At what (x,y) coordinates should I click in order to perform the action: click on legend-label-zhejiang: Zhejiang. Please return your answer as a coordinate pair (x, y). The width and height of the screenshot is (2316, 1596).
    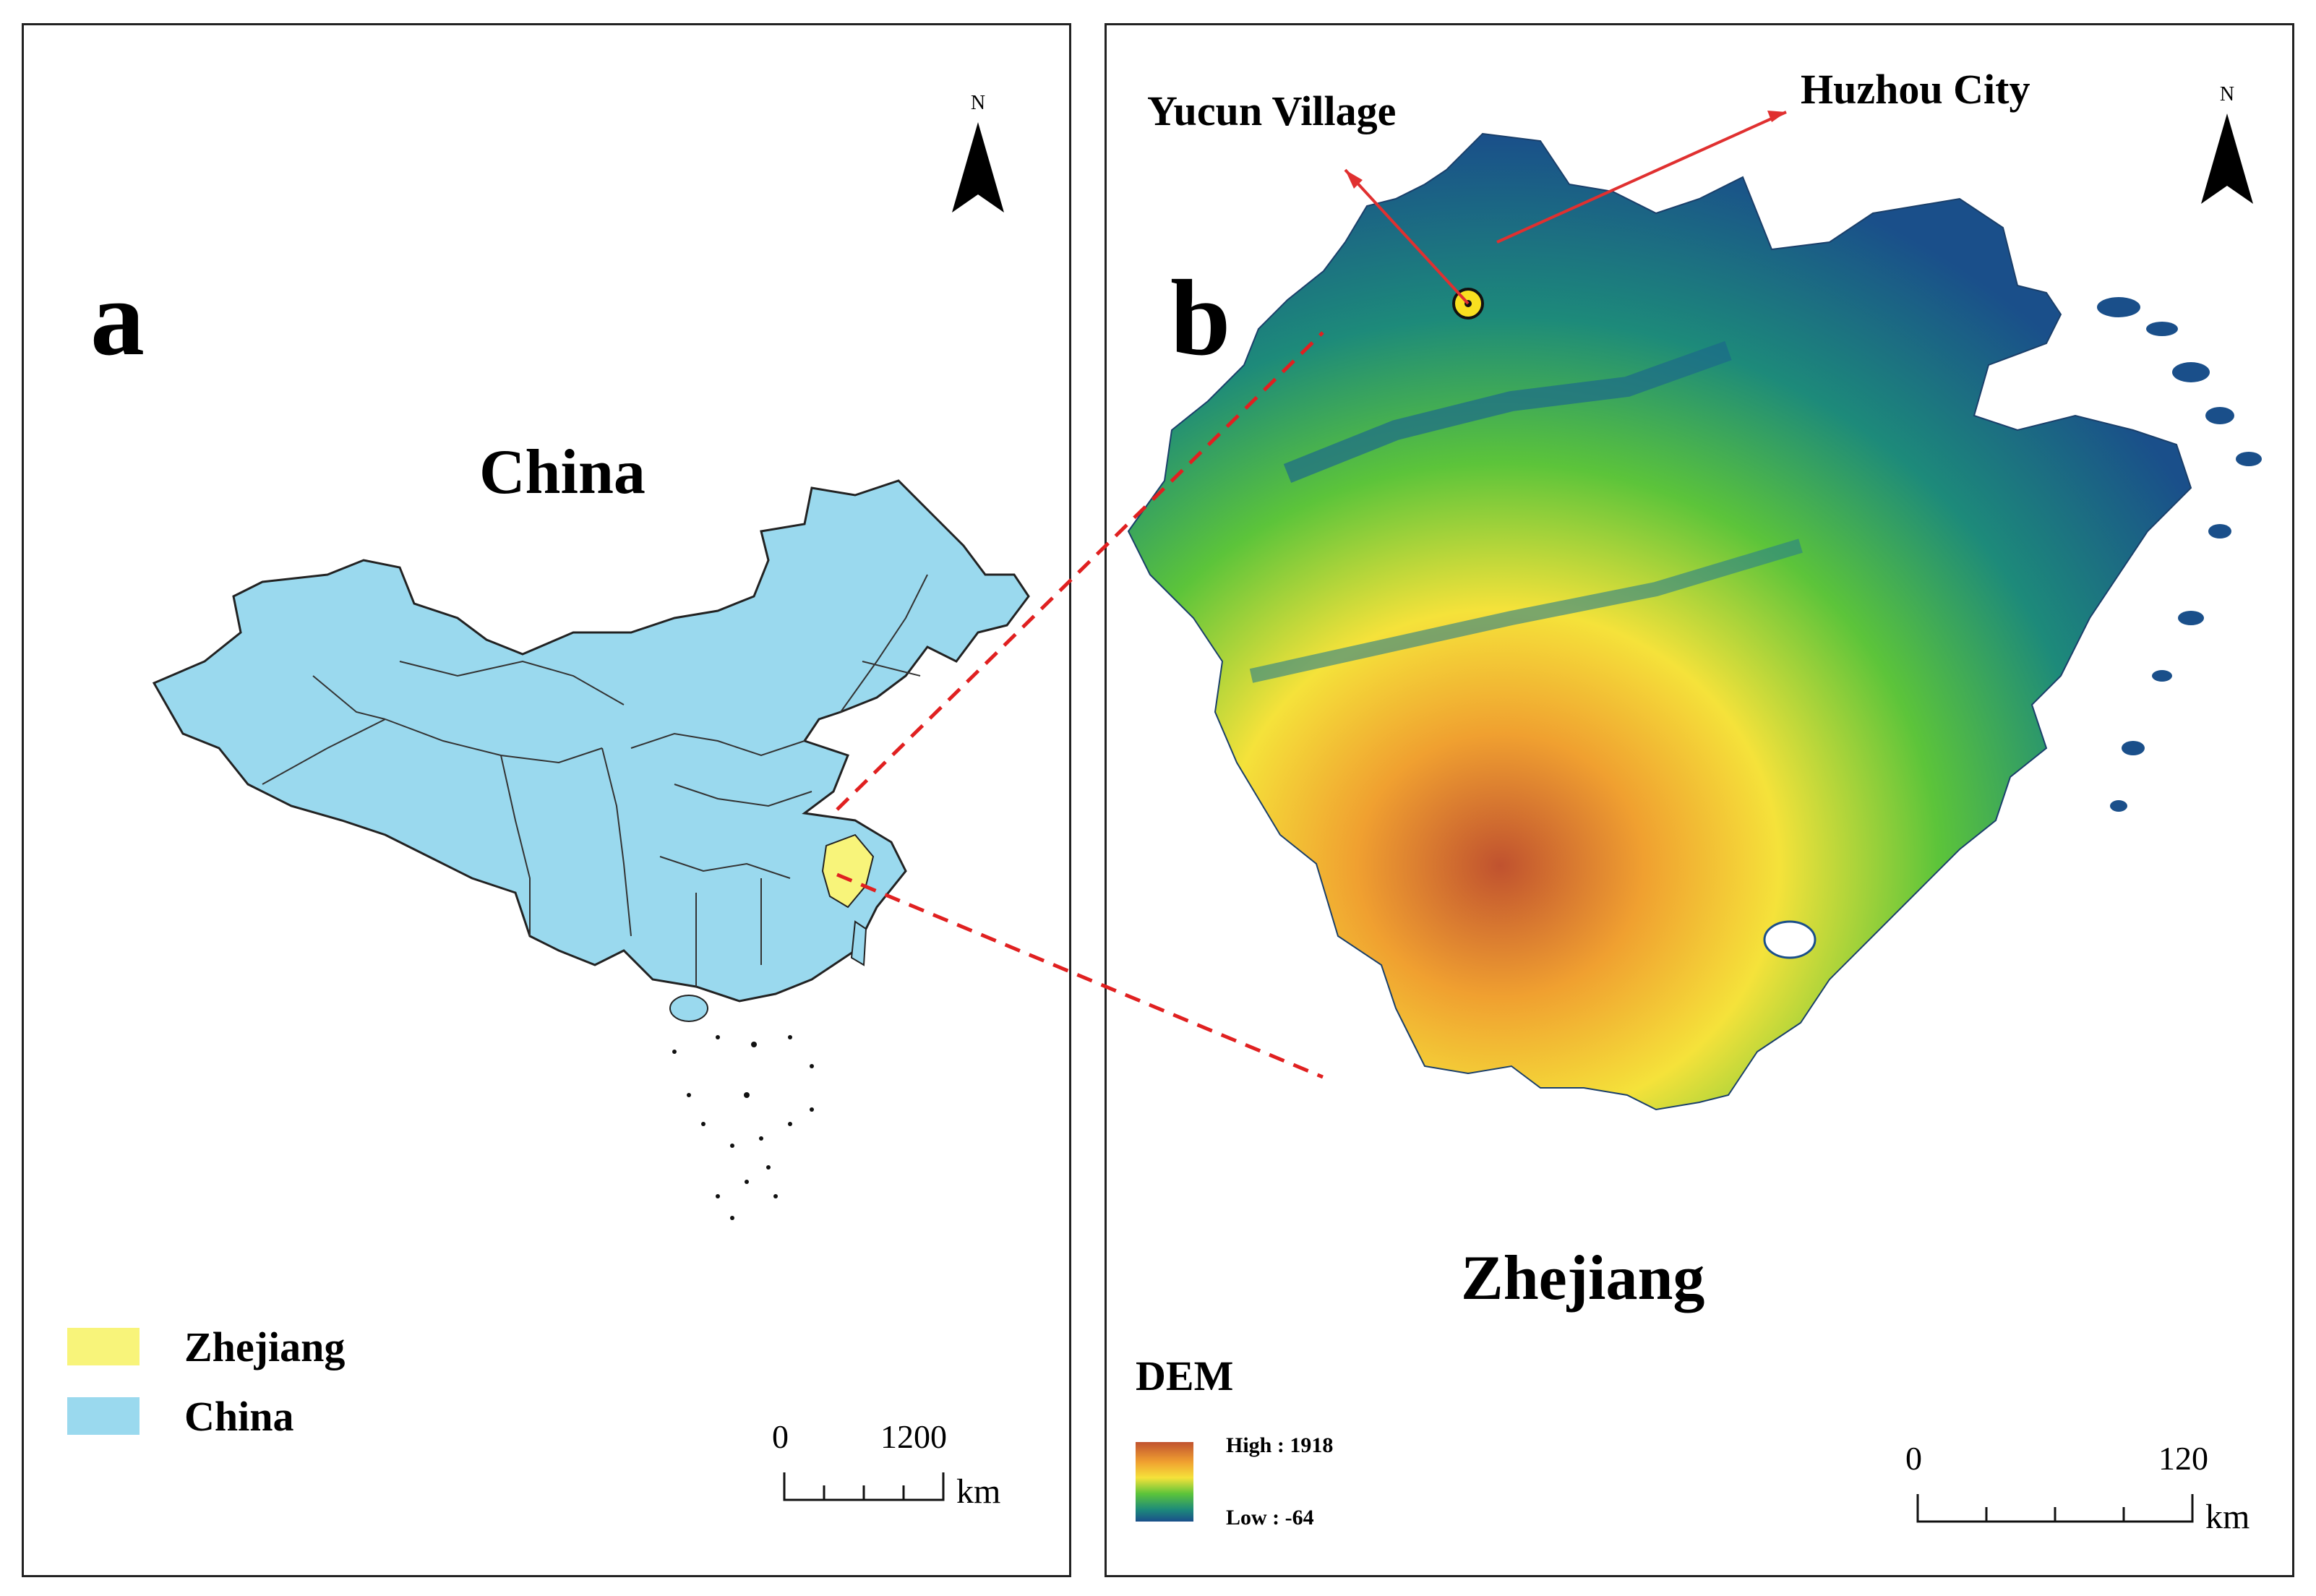
    Looking at the image, I should click on (265, 1346).